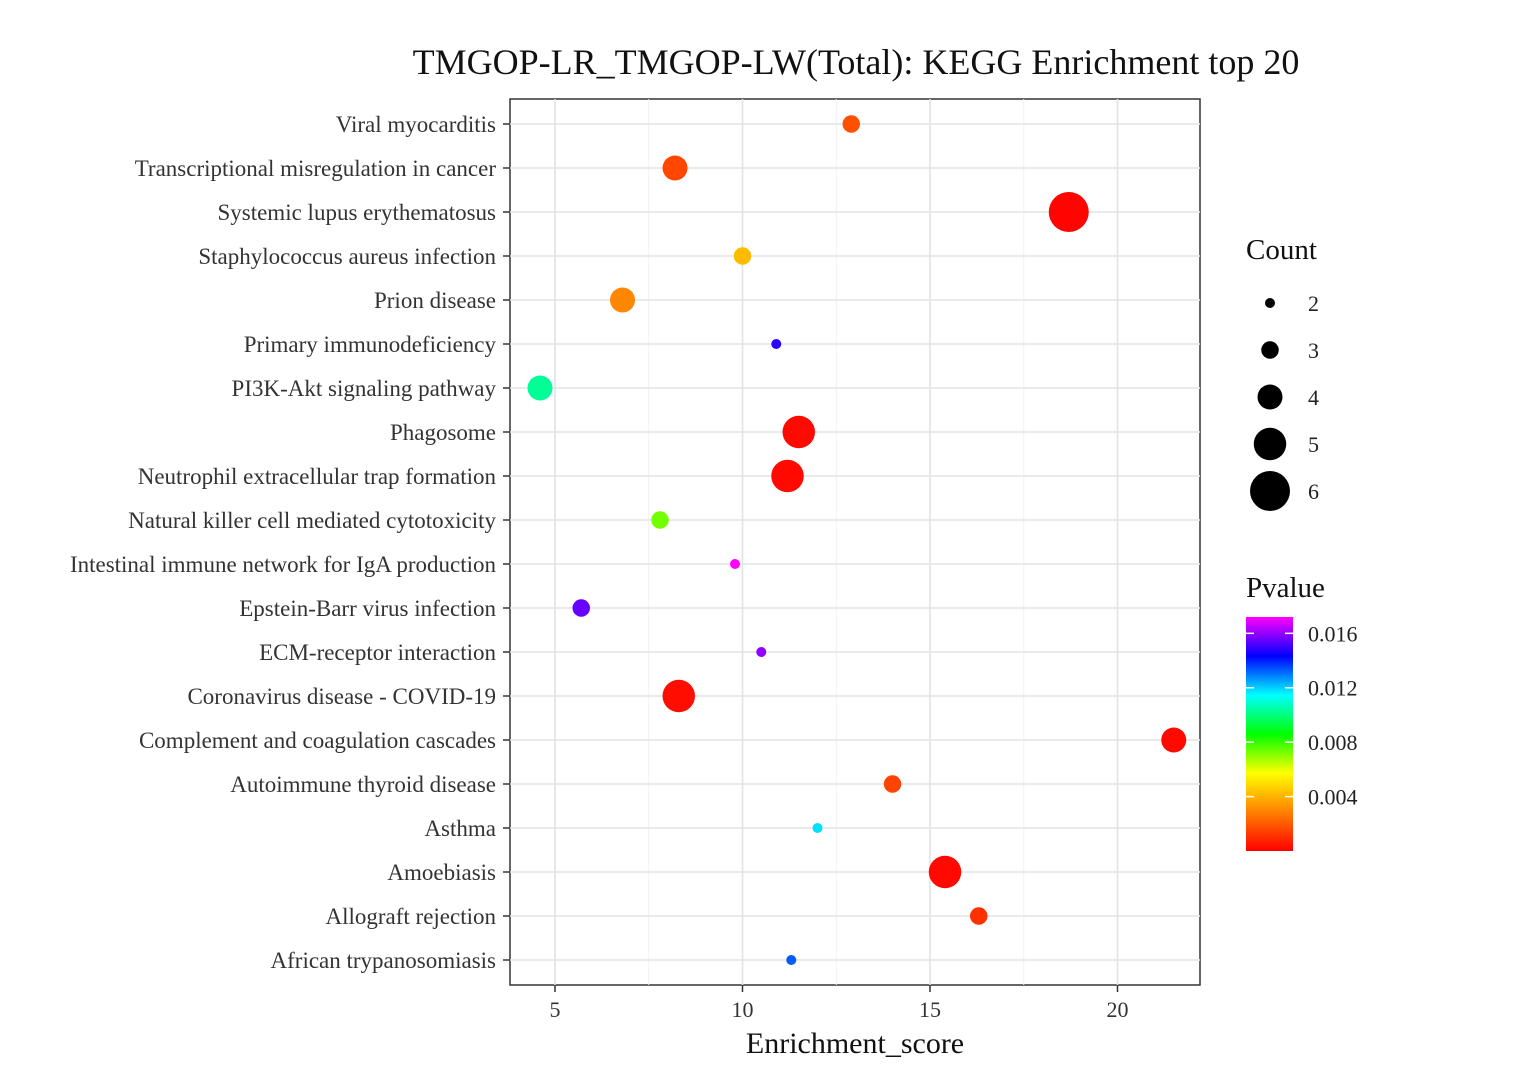  What do you see at coordinates (1333, 633) in the screenshot?
I see `color-legend-label: 0.016` at bounding box center [1333, 633].